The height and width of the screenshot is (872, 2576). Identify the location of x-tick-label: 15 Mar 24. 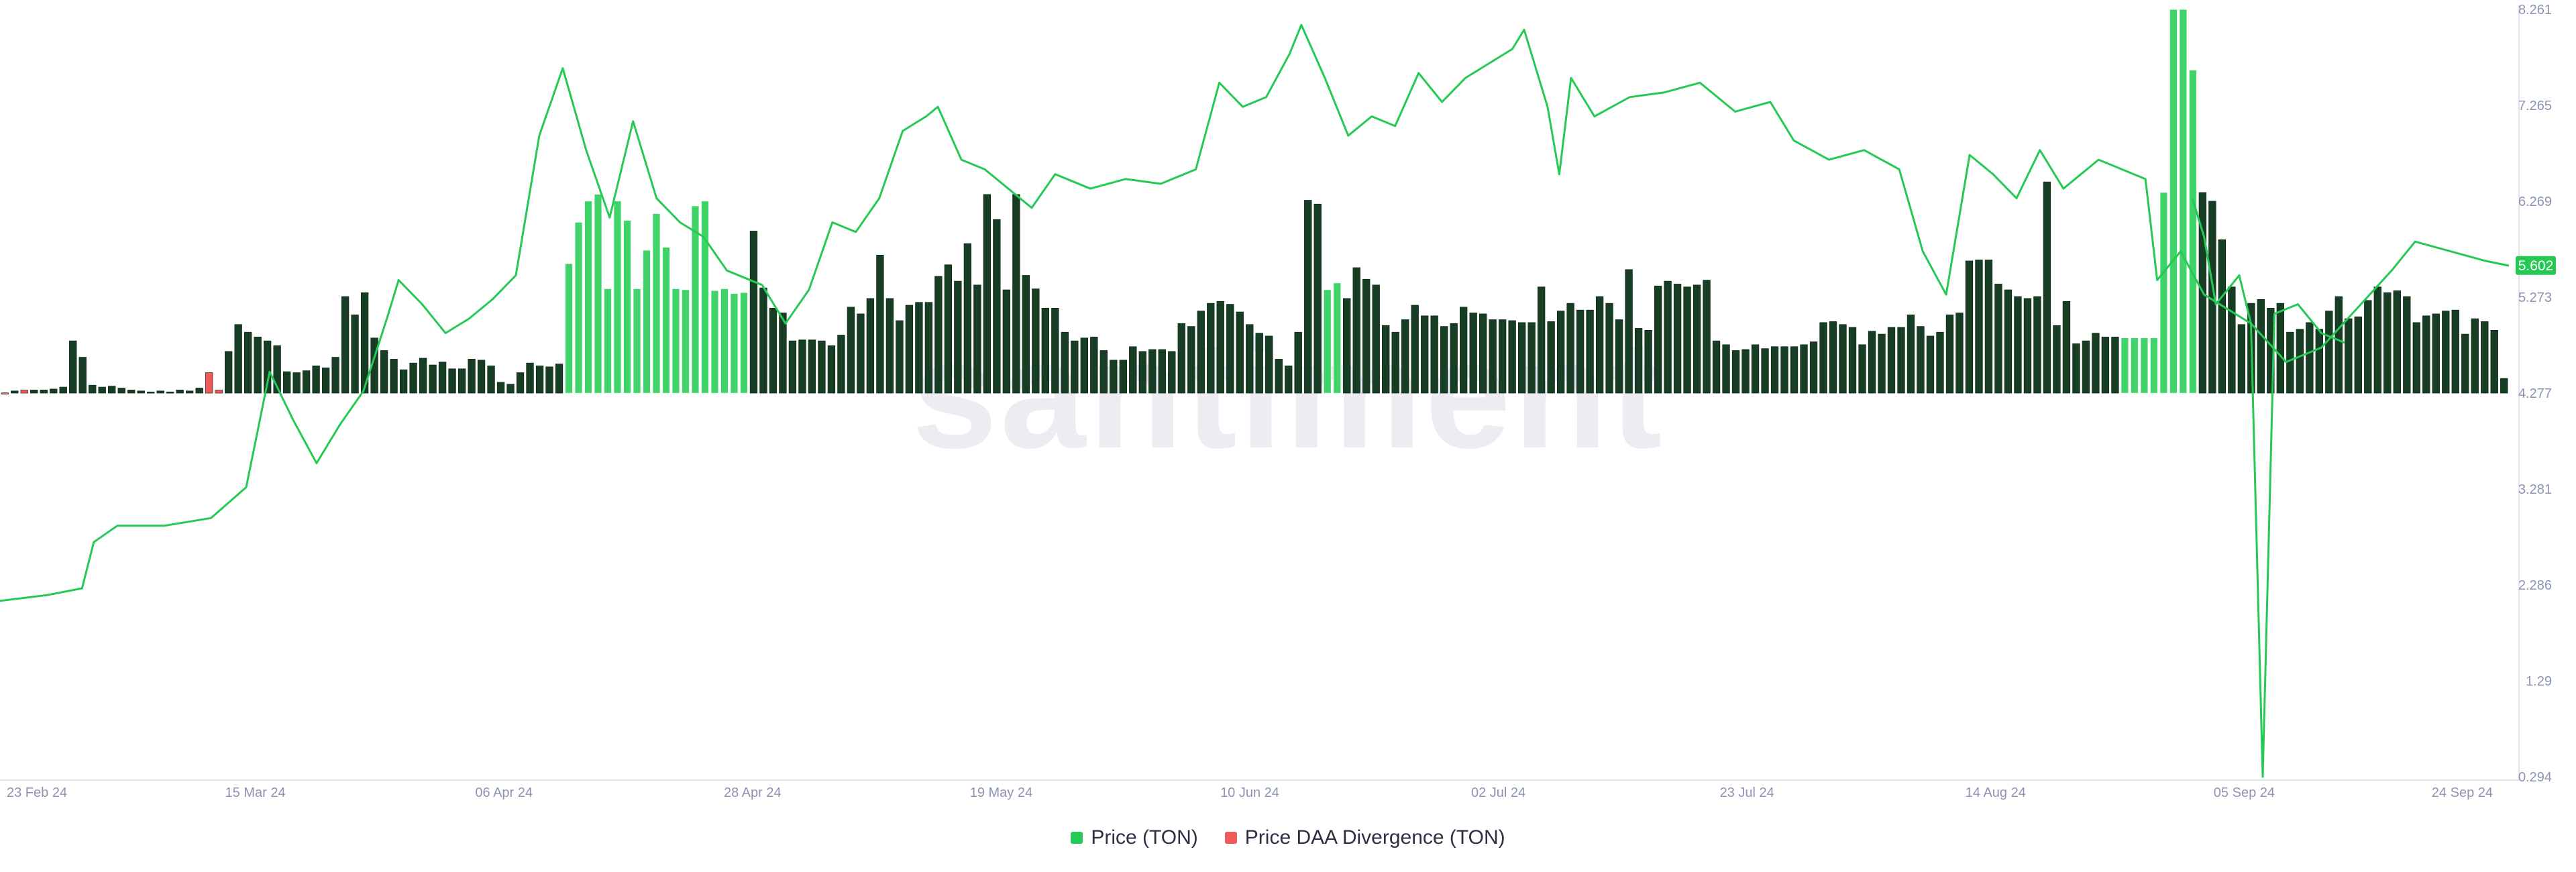
(255, 793).